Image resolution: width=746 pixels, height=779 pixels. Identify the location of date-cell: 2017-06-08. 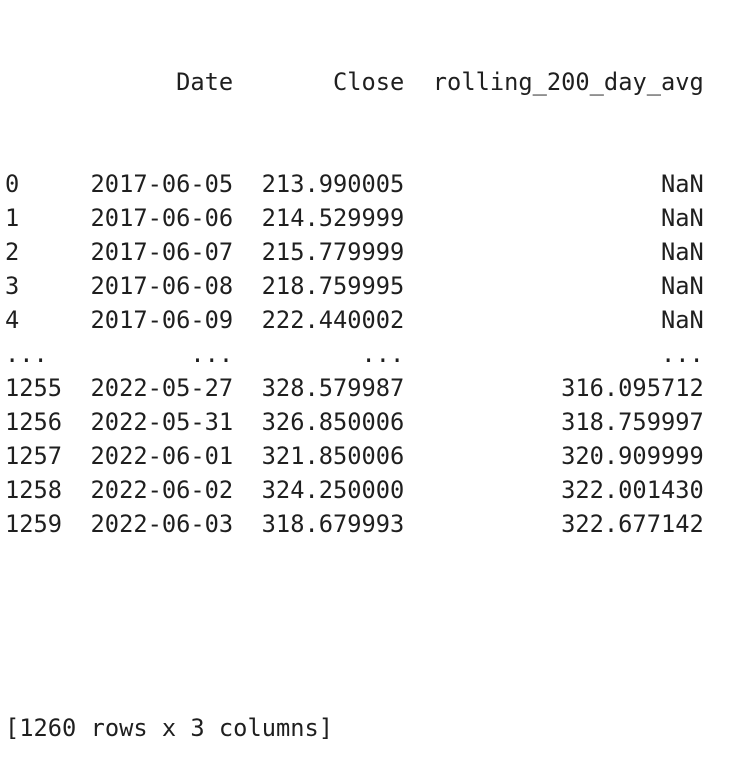
(162, 286).